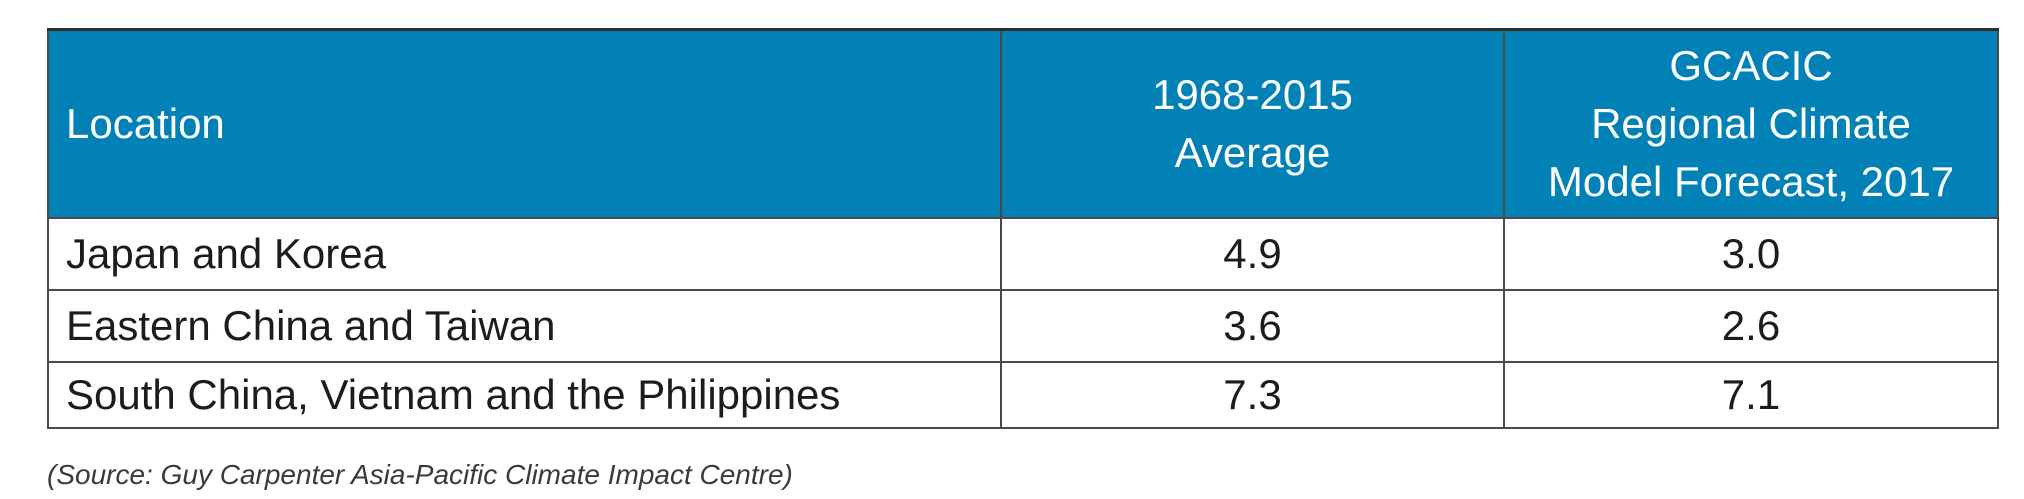  What do you see at coordinates (1751, 181) in the screenshot?
I see `header-forecast-line3: Model Forecast, 2017` at bounding box center [1751, 181].